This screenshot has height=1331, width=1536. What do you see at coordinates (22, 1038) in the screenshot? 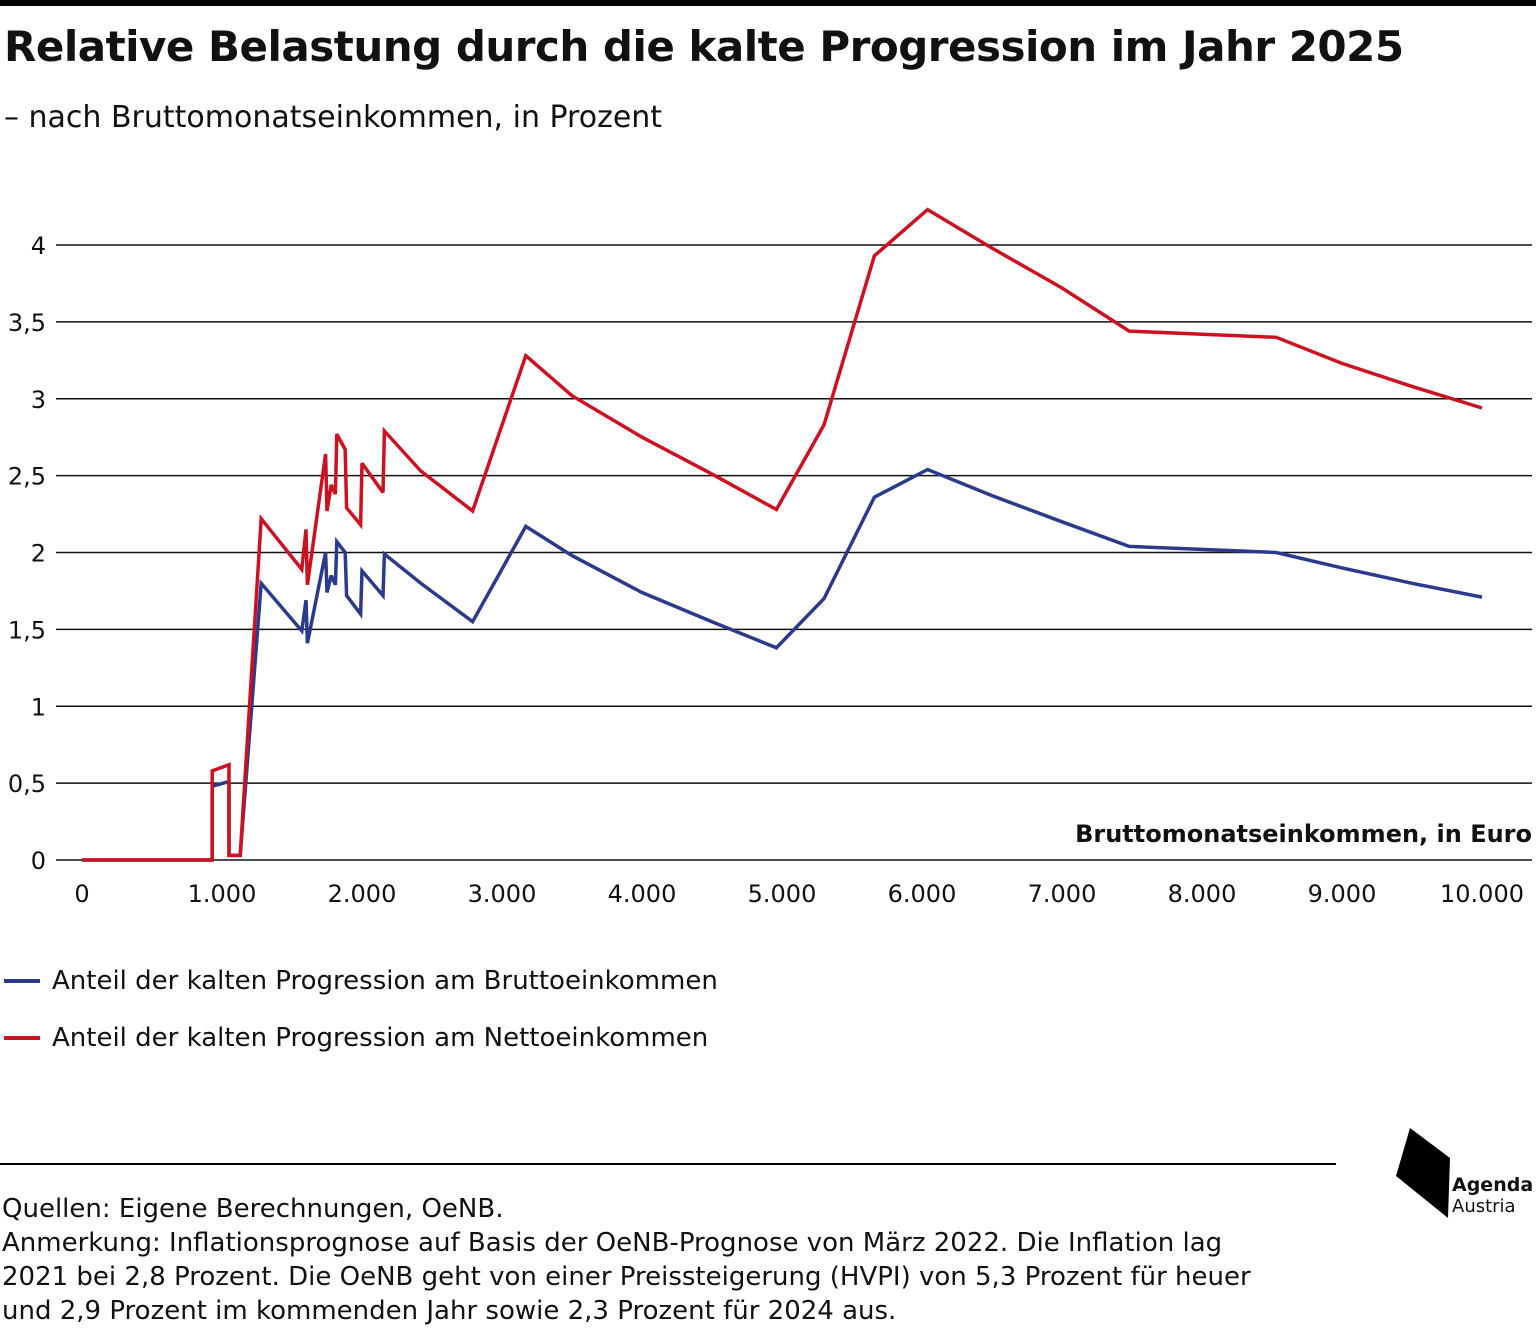
I see `legend-swatch-red` at bounding box center [22, 1038].